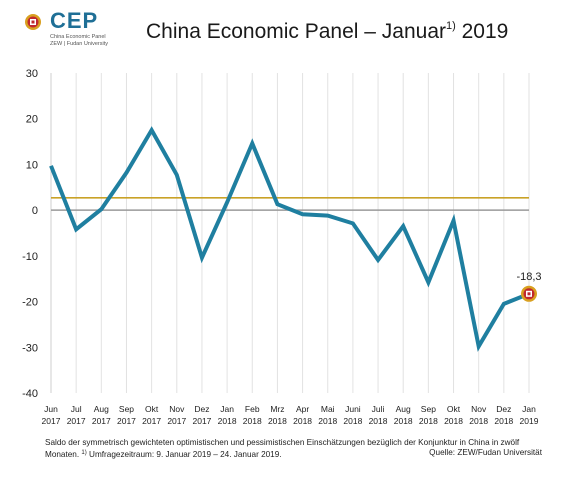 This screenshot has height=478, width=570. What do you see at coordinates (74, 20) in the screenshot?
I see `logo-text: CEP` at bounding box center [74, 20].